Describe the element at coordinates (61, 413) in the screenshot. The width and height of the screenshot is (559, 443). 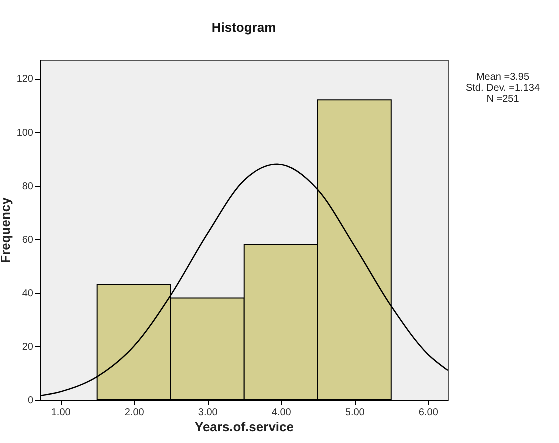
I see `x-tick-label: 1.00` at that location.